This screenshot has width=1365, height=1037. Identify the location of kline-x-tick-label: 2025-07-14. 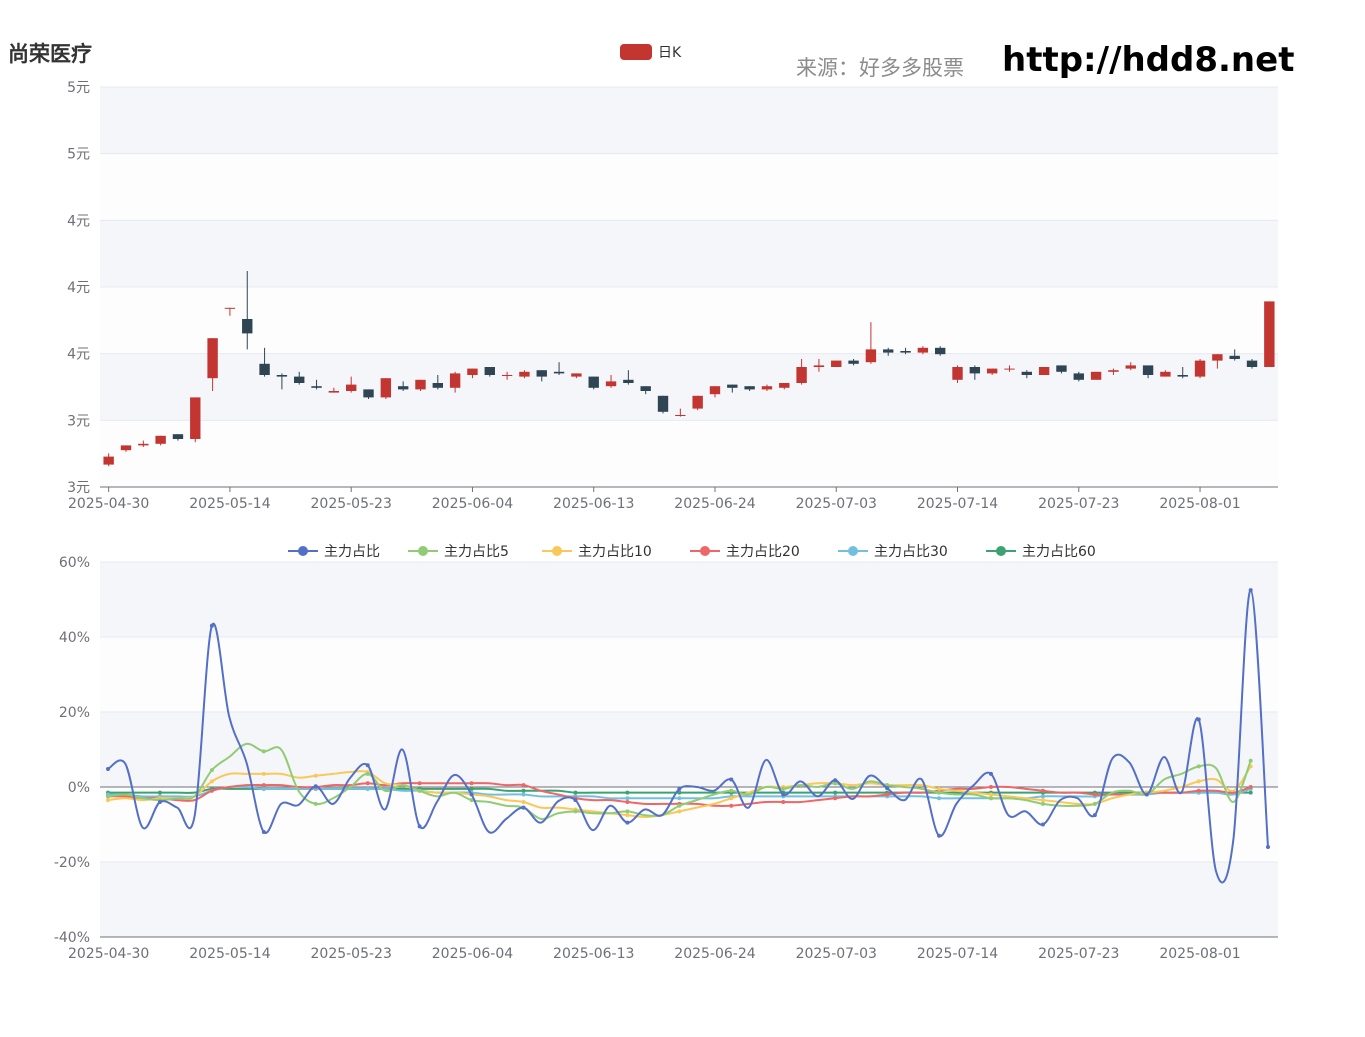
(957, 504).